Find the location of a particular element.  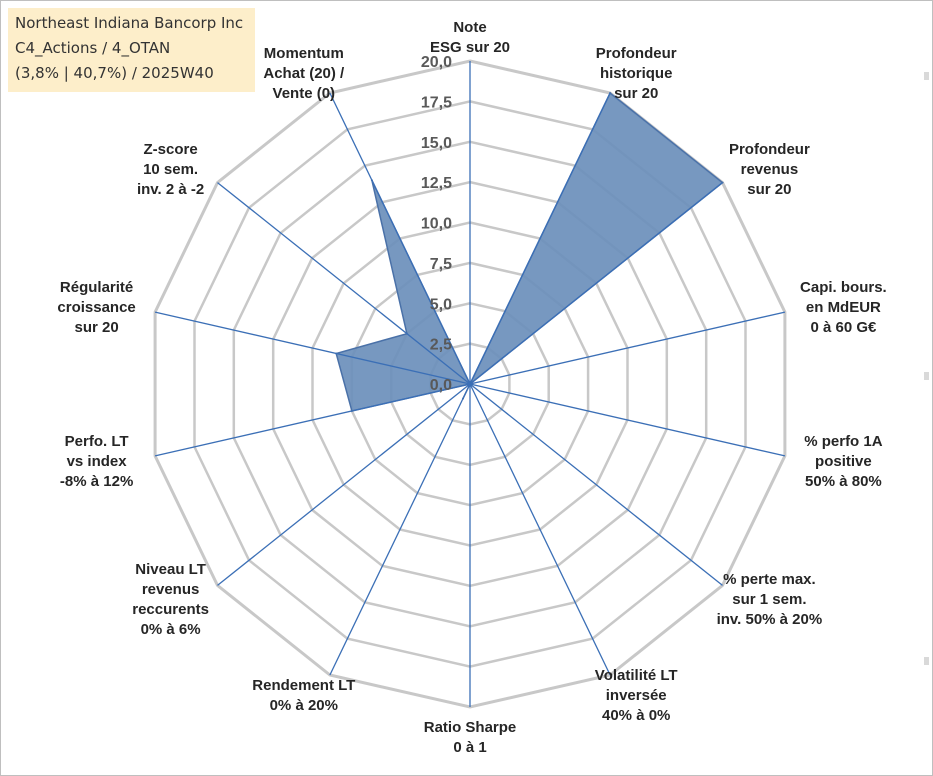

axis-label-line: 10 sem. is located at coordinates (170, 169).